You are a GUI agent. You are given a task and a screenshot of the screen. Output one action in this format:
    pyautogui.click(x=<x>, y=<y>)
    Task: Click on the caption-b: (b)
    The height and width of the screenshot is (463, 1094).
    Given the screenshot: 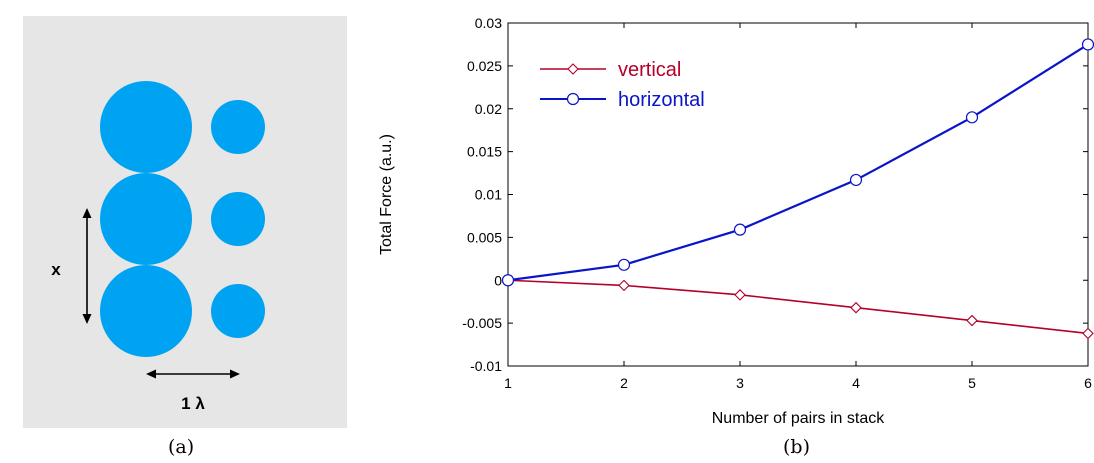 What is the action you would take?
    pyautogui.click(x=796, y=447)
    